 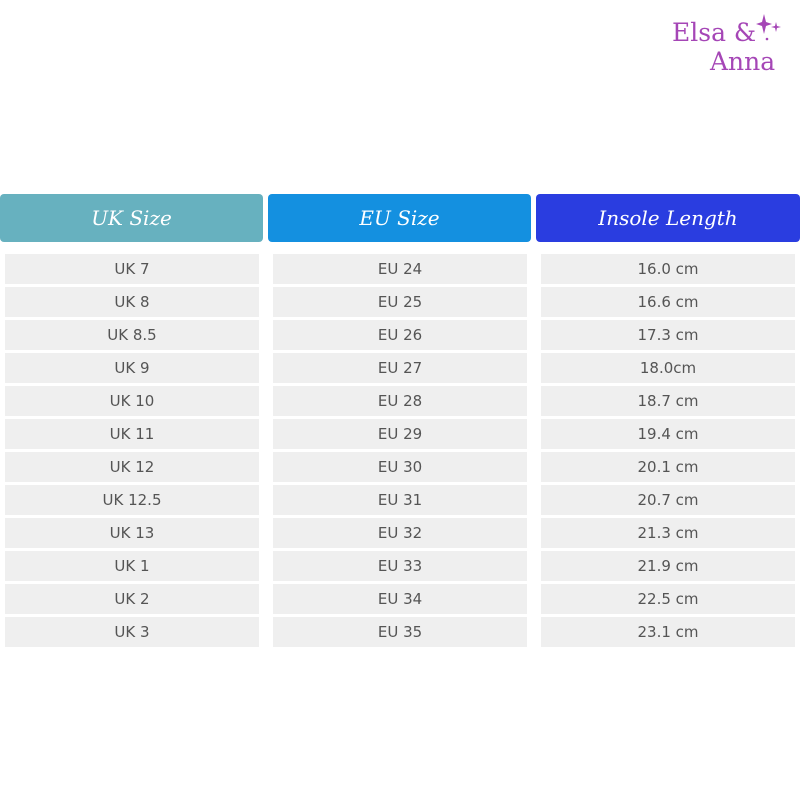 I want to click on table-cell: 16.0 cm, so click(x=668, y=269).